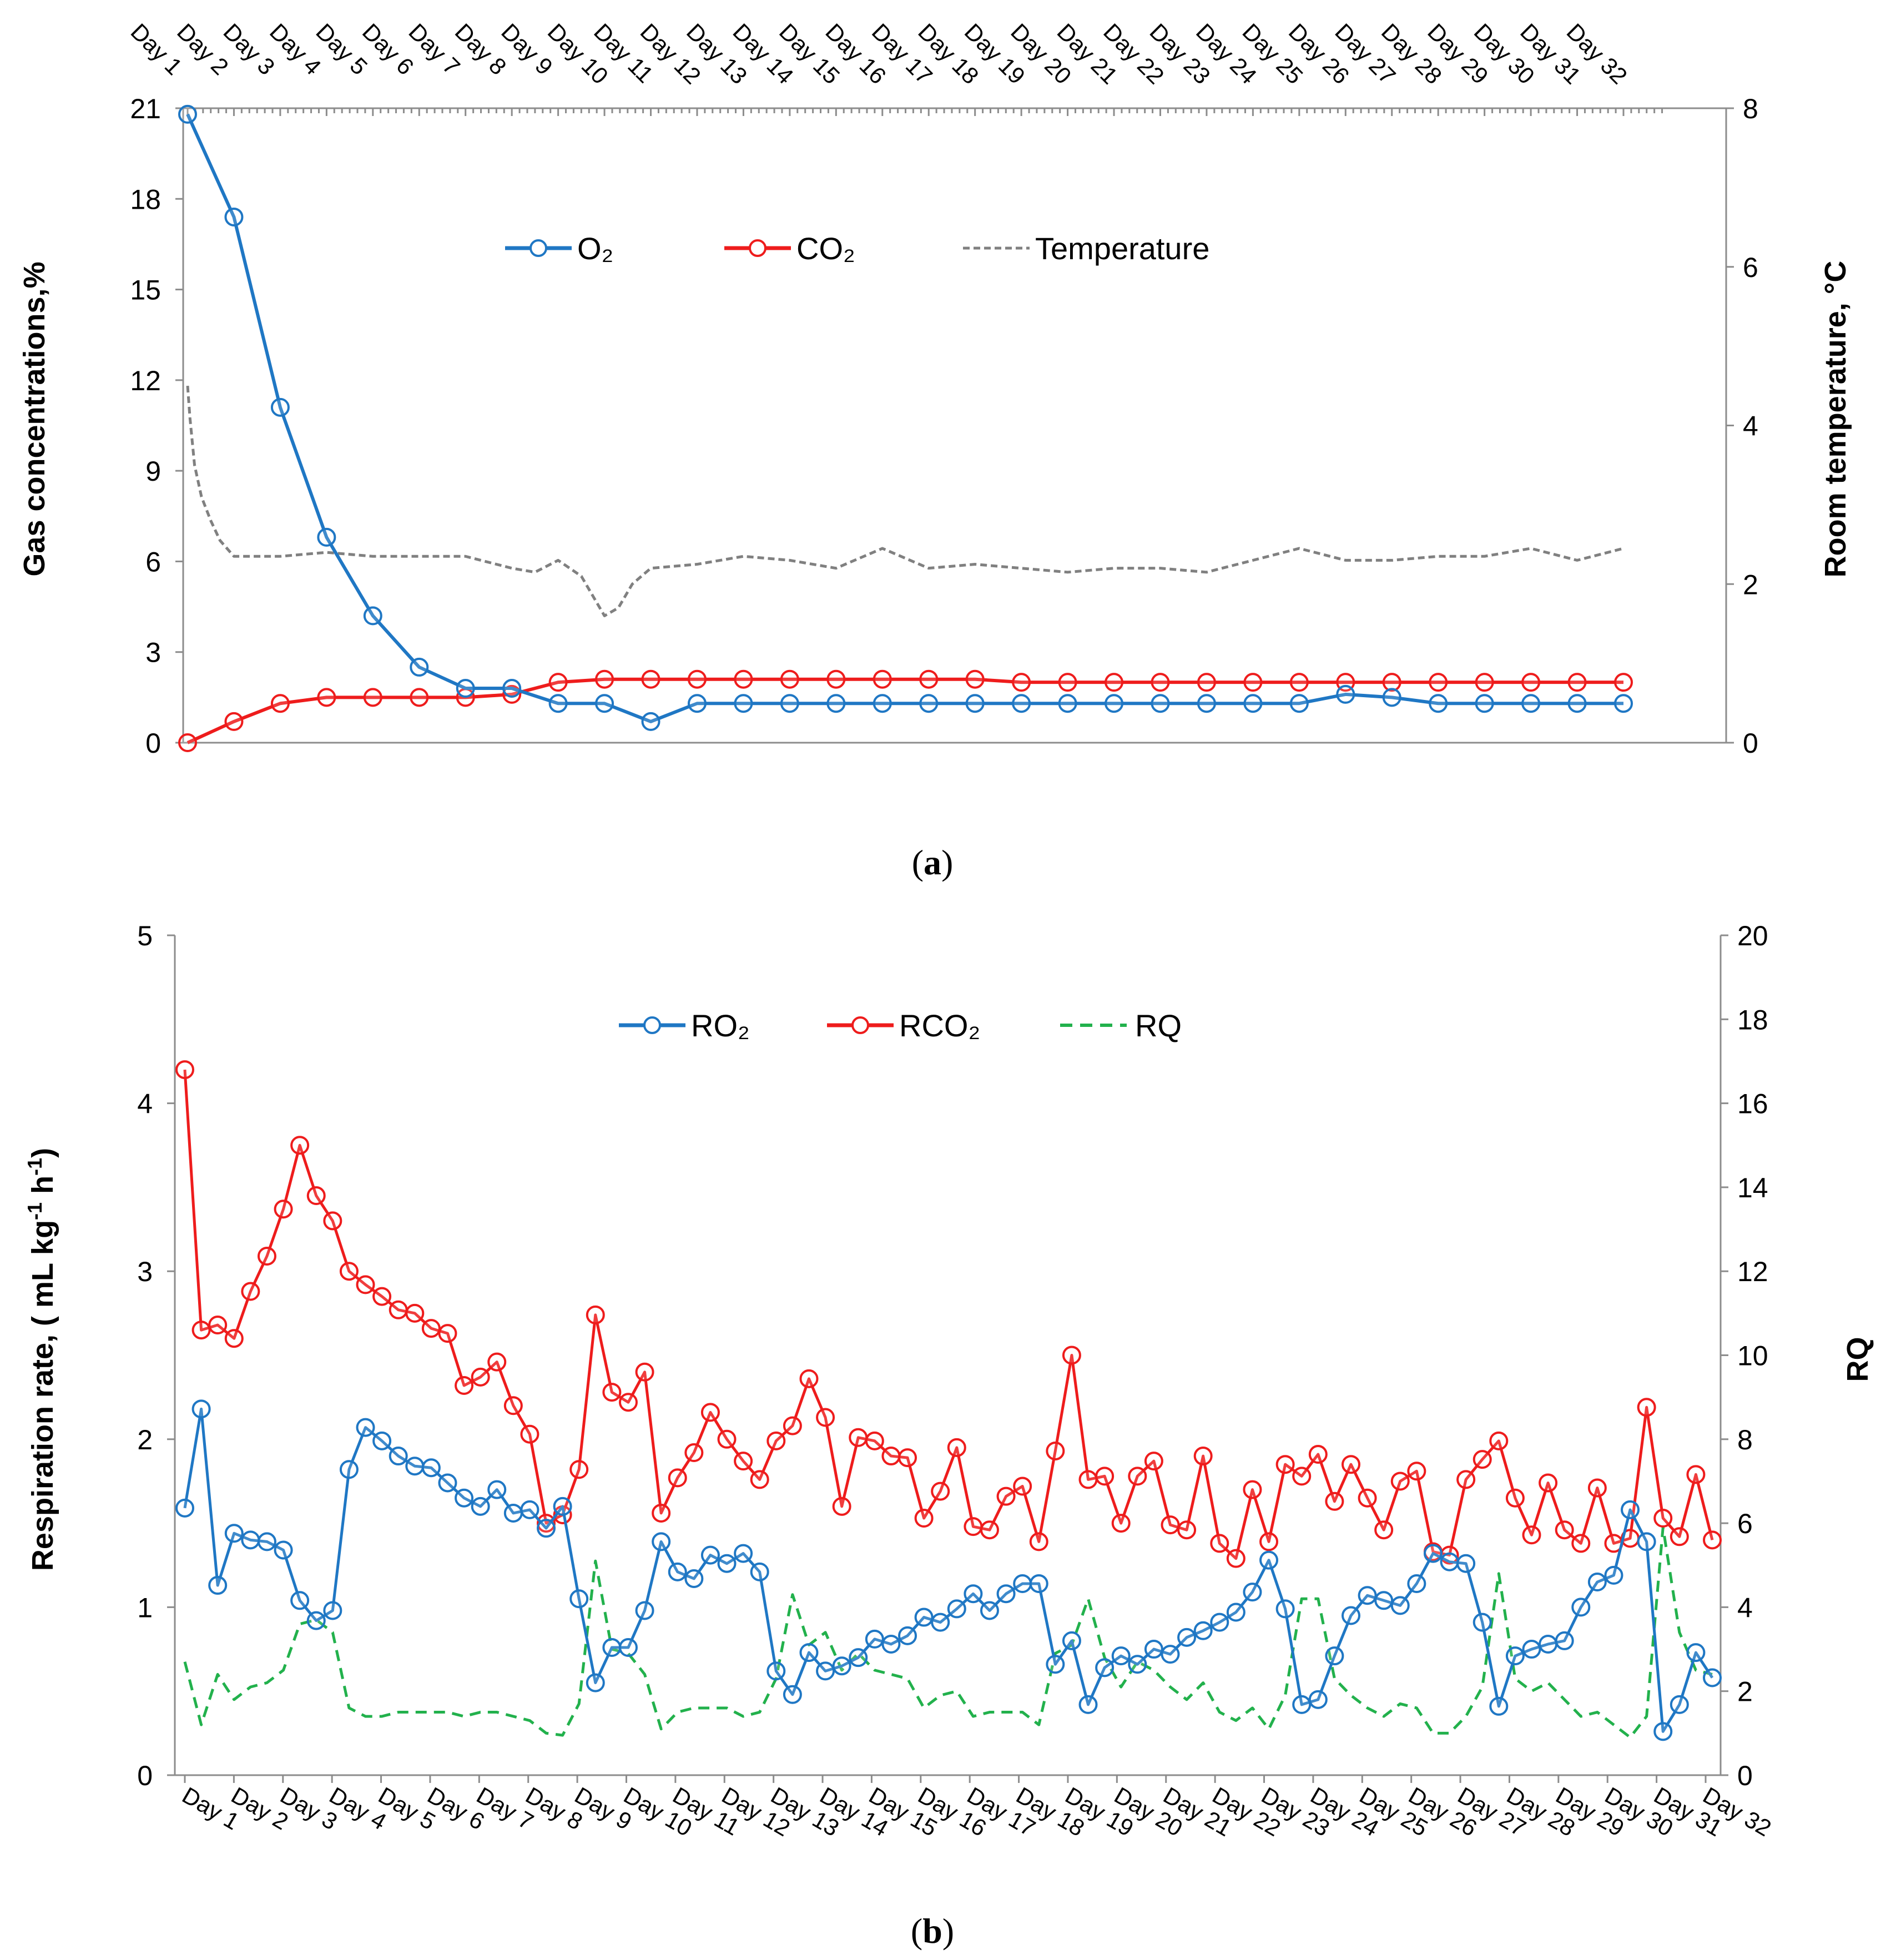 Image resolution: width=1891 pixels, height=1960 pixels. What do you see at coordinates (145, 1439) in the screenshot?
I see `panel-b-y-tick-label: 2` at bounding box center [145, 1439].